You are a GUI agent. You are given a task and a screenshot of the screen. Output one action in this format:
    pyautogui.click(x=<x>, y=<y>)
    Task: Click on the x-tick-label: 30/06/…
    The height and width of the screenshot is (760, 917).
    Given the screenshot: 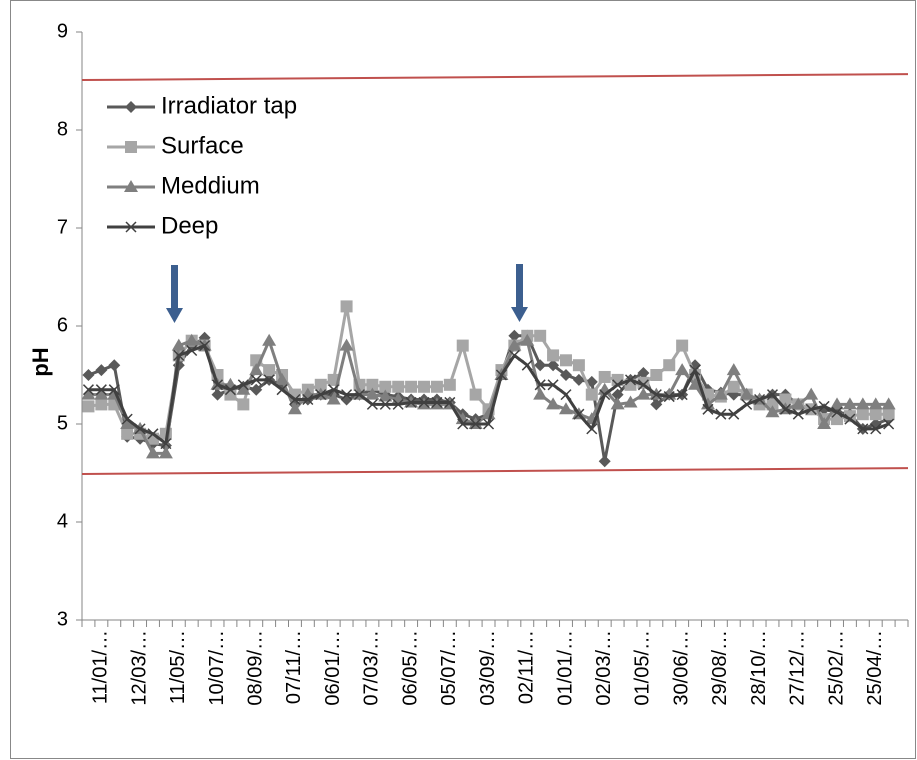 What is the action you would take?
    pyautogui.click(x=681, y=668)
    